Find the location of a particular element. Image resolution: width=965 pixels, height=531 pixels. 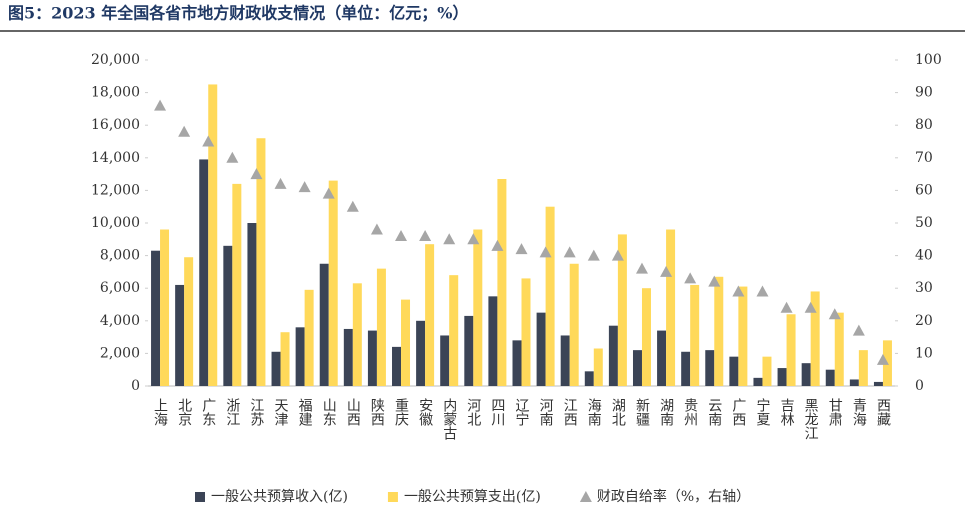

y2-tick-label: 40 is located at coordinates (924, 256).